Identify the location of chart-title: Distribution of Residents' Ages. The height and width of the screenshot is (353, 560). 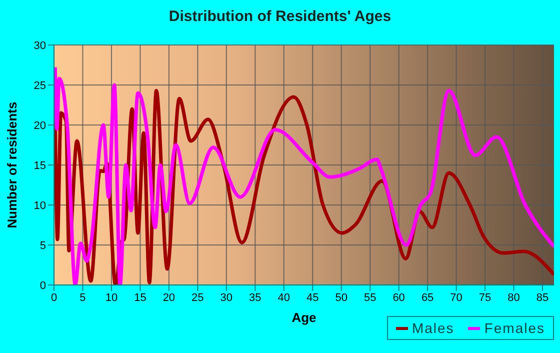
(280, 16).